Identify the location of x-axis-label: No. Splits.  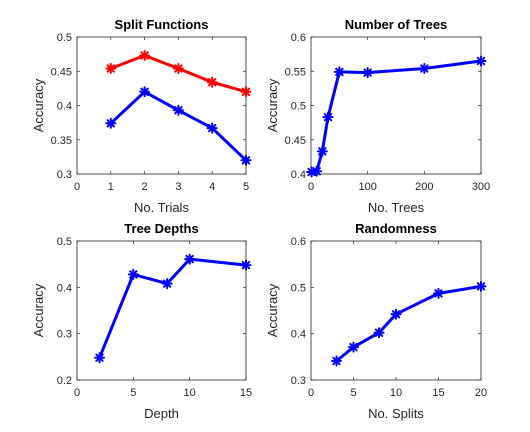
(396, 413).